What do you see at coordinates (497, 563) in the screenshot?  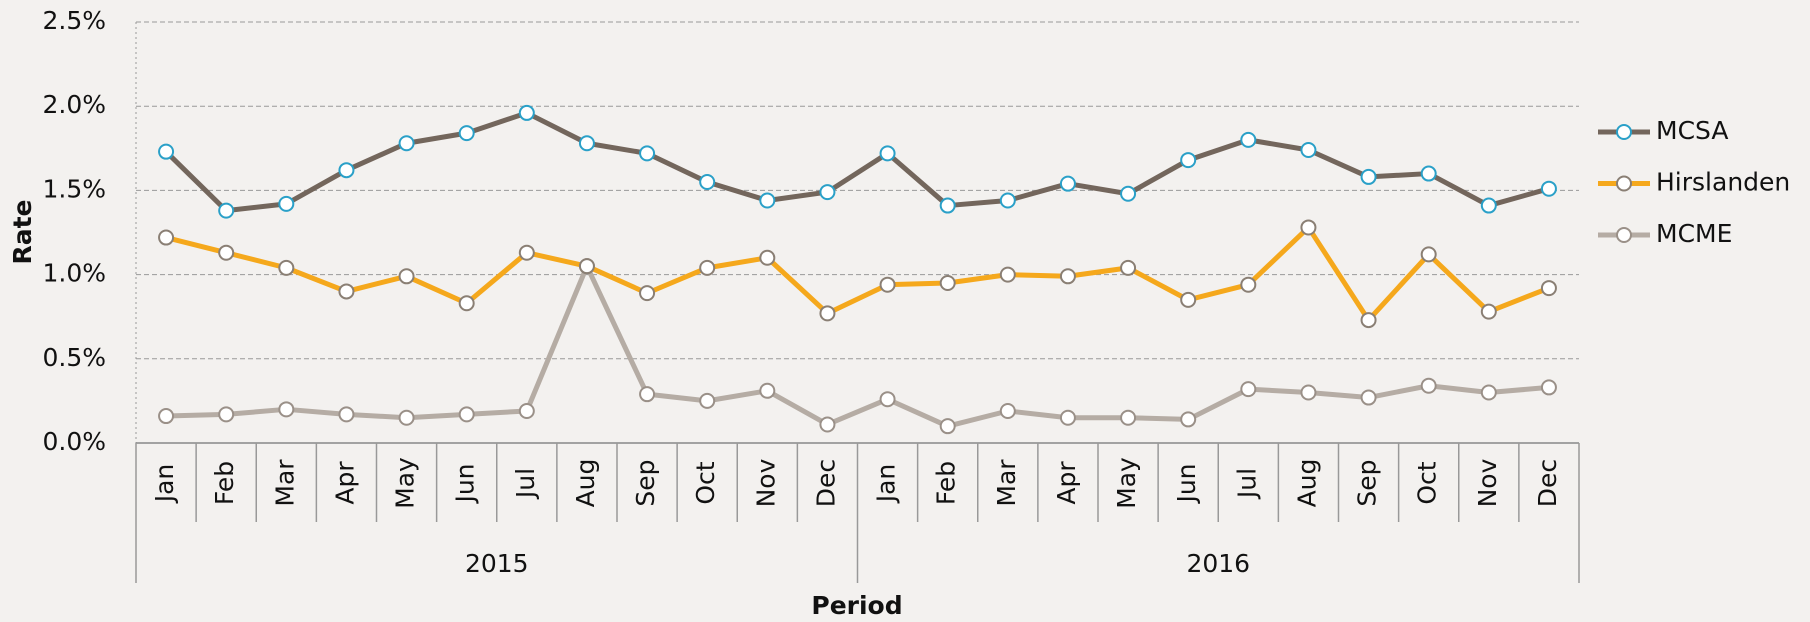 I see `x-group-label: 2015` at bounding box center [497, 563].